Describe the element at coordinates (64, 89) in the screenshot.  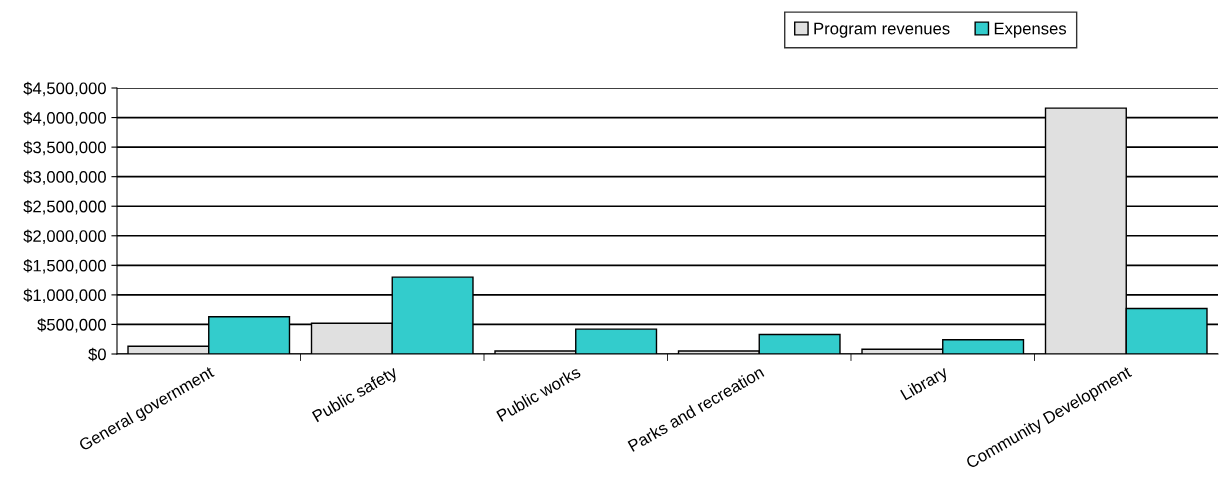
I see `y-tick-label: $4,500,000` at that location.